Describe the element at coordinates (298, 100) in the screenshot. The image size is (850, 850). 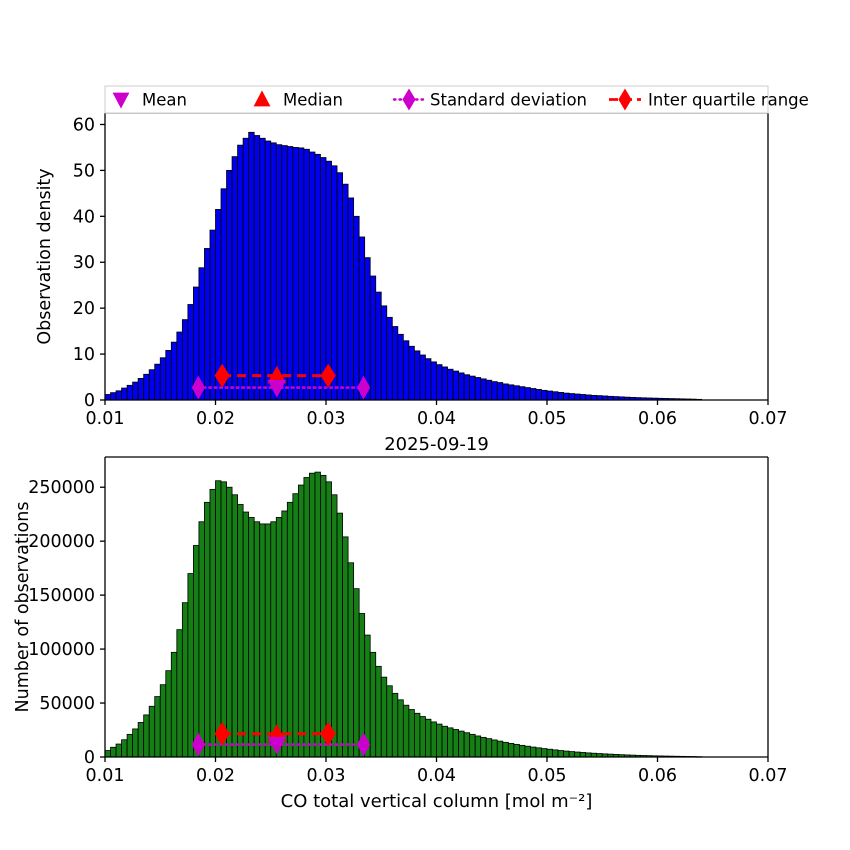
I see `legend-entry-1: Median` at that location.